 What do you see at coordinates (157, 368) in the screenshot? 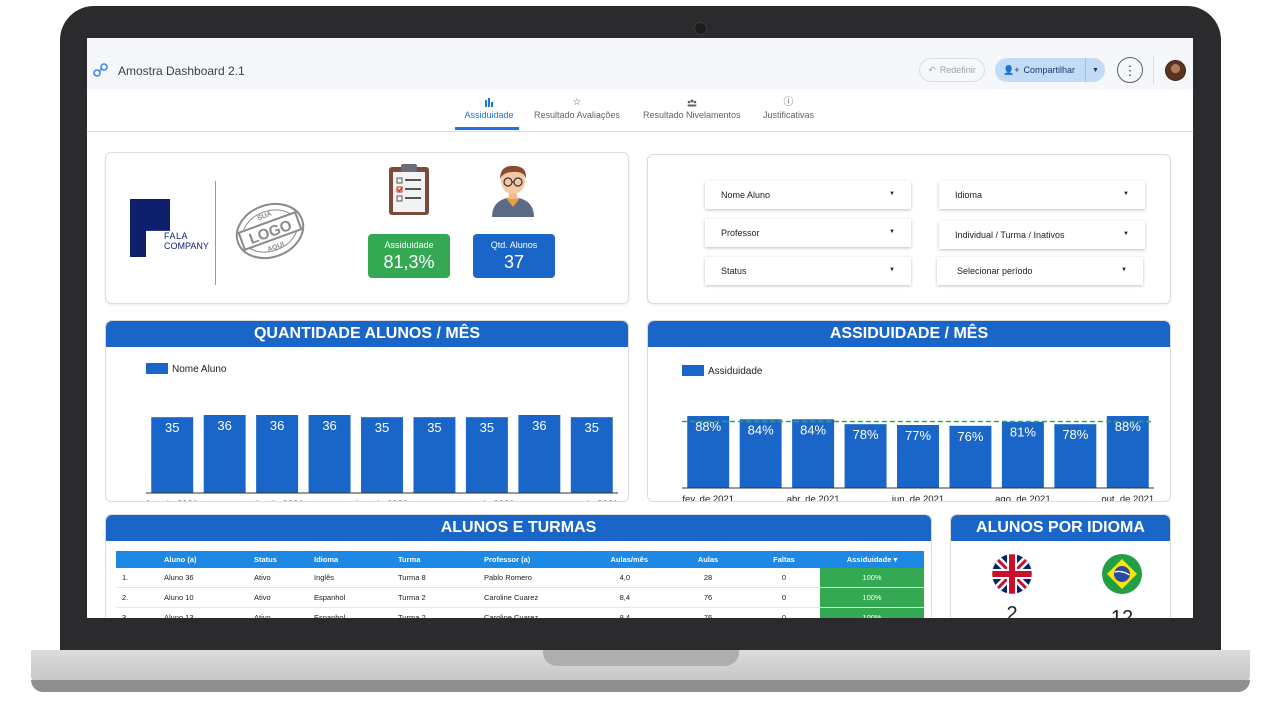
I see `legend-swatch` at bounding box center [157, 368].